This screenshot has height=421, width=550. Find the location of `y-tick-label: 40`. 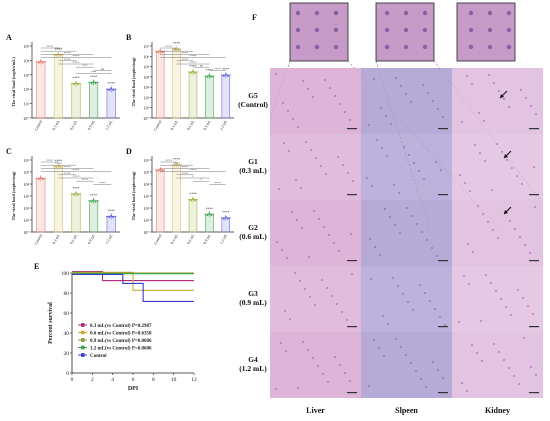

y-tick-label: 40 is located at coordinates (67, 334).